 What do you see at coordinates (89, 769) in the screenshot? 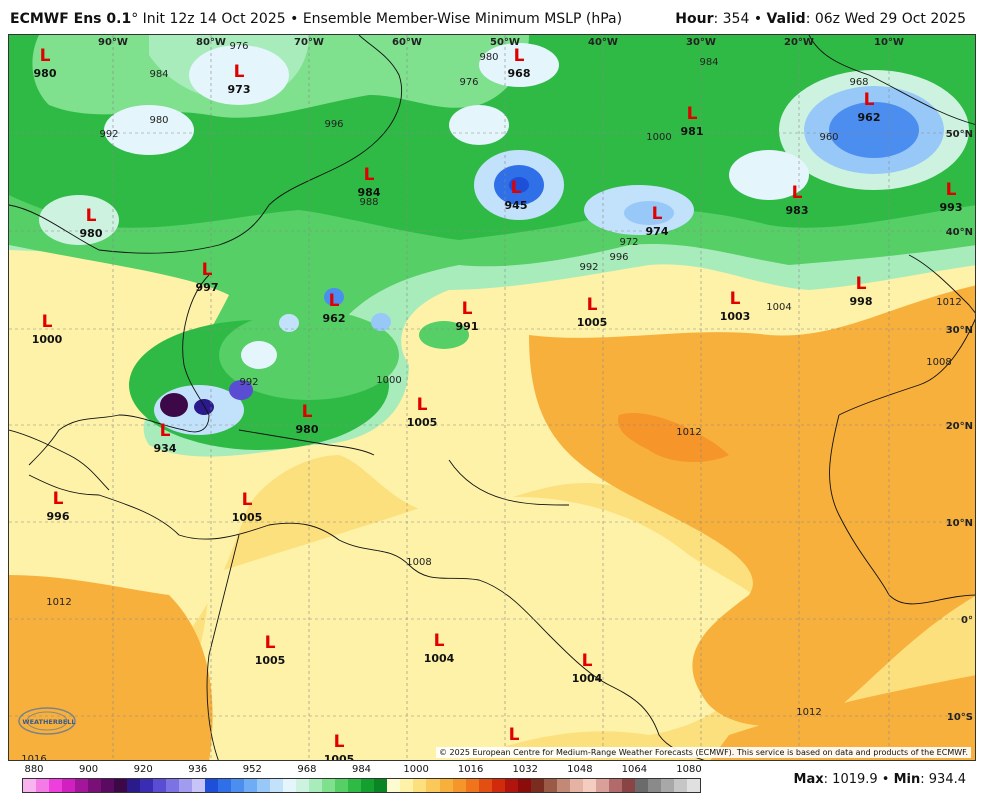
I see `colorbar-tick-label: 900` at bounding box center [89, 769].